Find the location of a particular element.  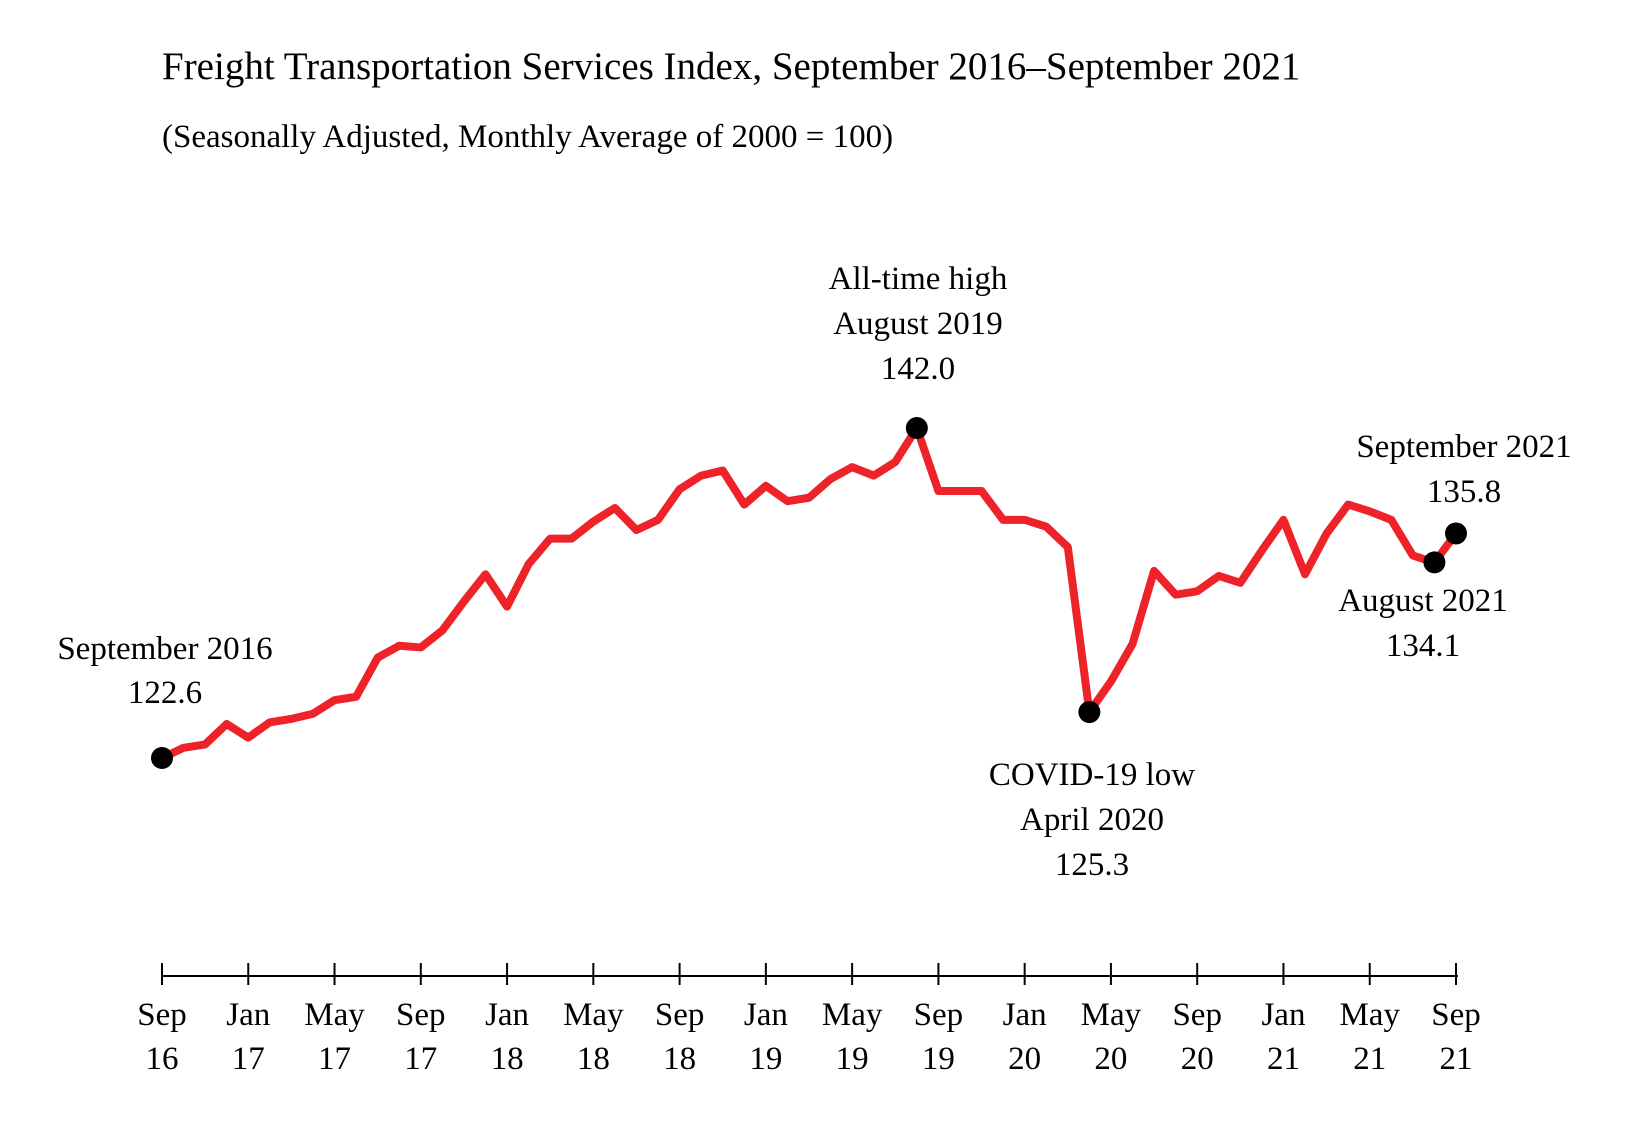

annotation: All-time high is located at coordinates (918, 279).